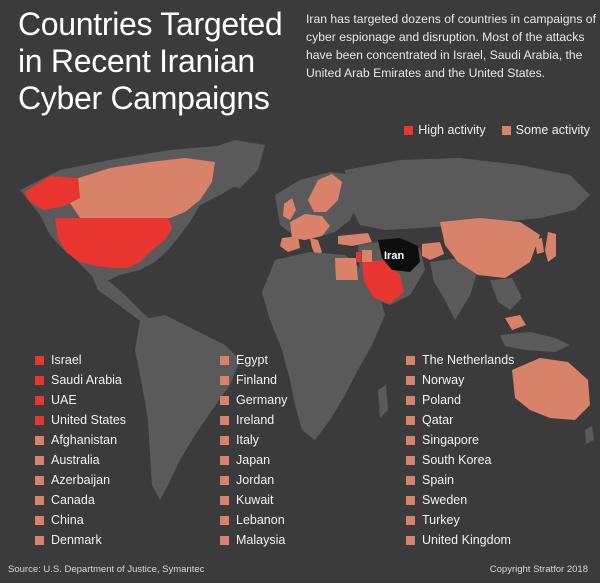  Describe the element at coordinates (468, 360) in the screenshot. I see `country-name: The Netherlands` at that location.